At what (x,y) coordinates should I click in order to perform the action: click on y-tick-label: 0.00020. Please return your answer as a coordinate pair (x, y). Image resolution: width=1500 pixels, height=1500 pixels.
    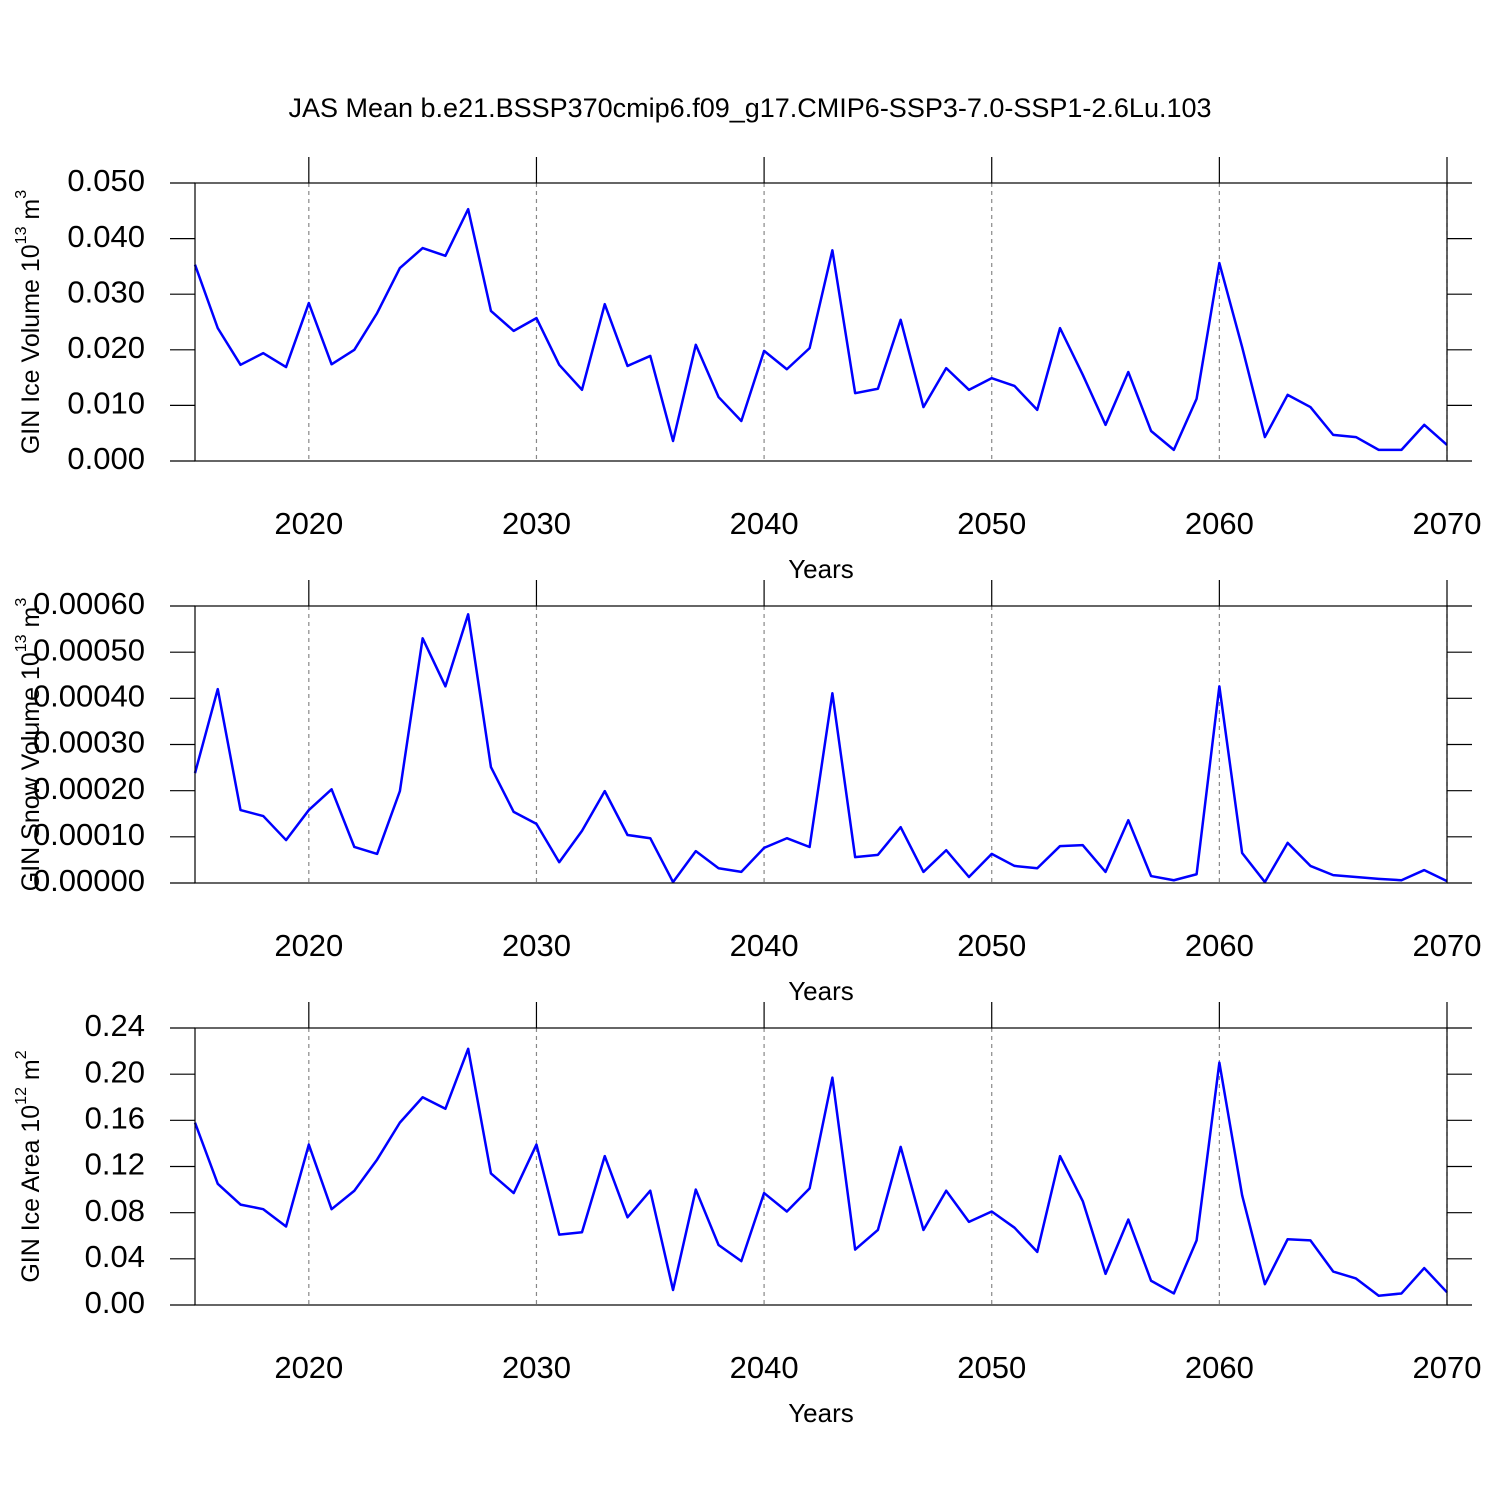
    Looking at the image, I should click on (89, 788).